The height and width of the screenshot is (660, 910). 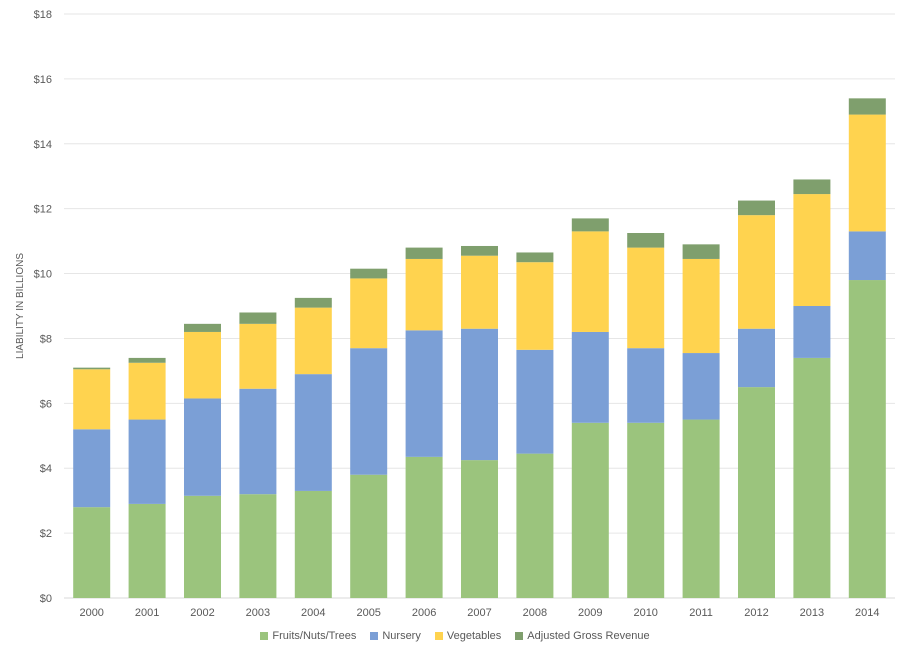 What do you see at coordinates (582, 636) in the screenshot?
I see `legend-item: Adjusted Gross Revenue` at bounding box center [582, 636].